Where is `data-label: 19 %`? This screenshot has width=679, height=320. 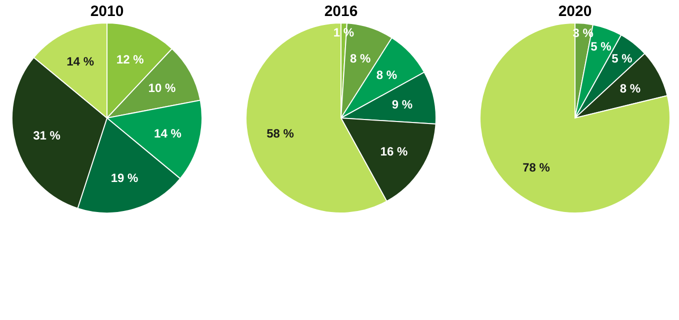
data-label: 19 % is located at coordinates (124, 178).